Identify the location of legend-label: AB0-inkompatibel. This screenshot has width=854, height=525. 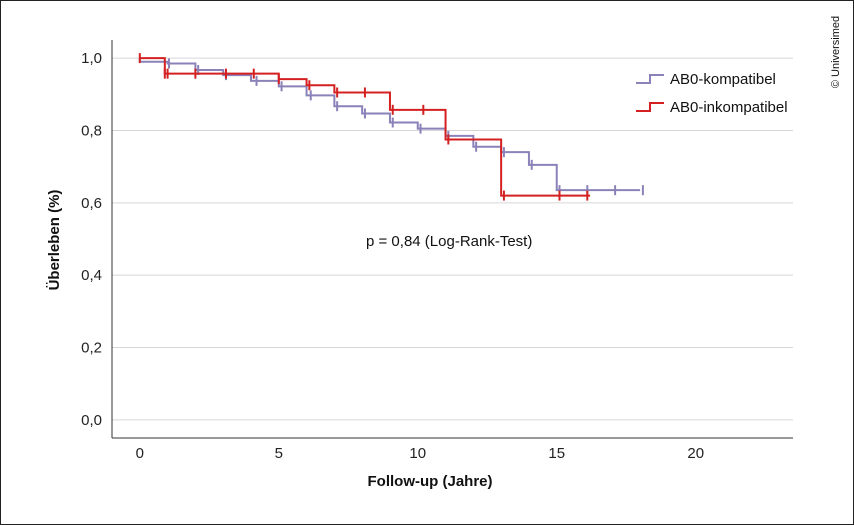
(729, 107).